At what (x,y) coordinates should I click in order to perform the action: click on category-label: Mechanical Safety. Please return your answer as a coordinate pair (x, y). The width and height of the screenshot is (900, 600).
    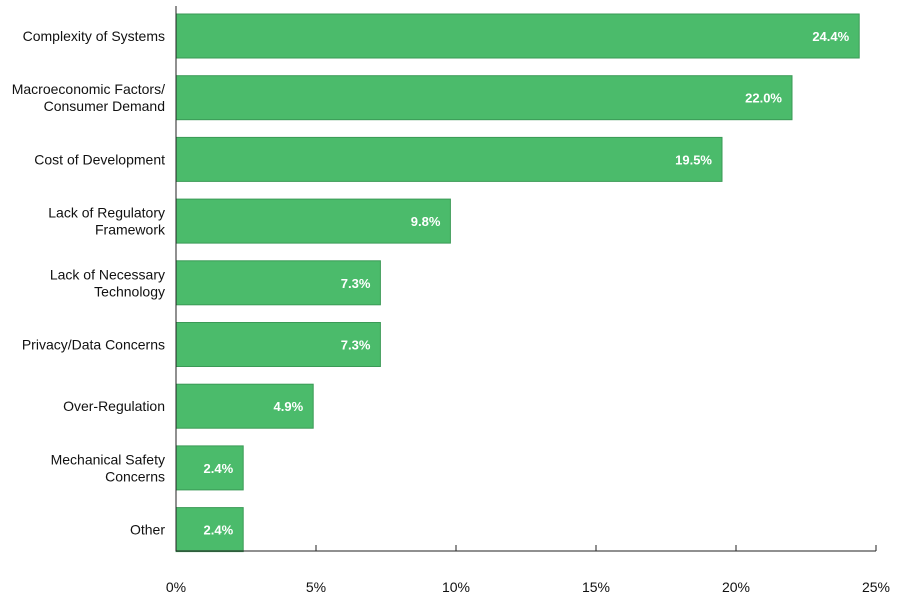
    Looking at the image, I should click on (108, 459).